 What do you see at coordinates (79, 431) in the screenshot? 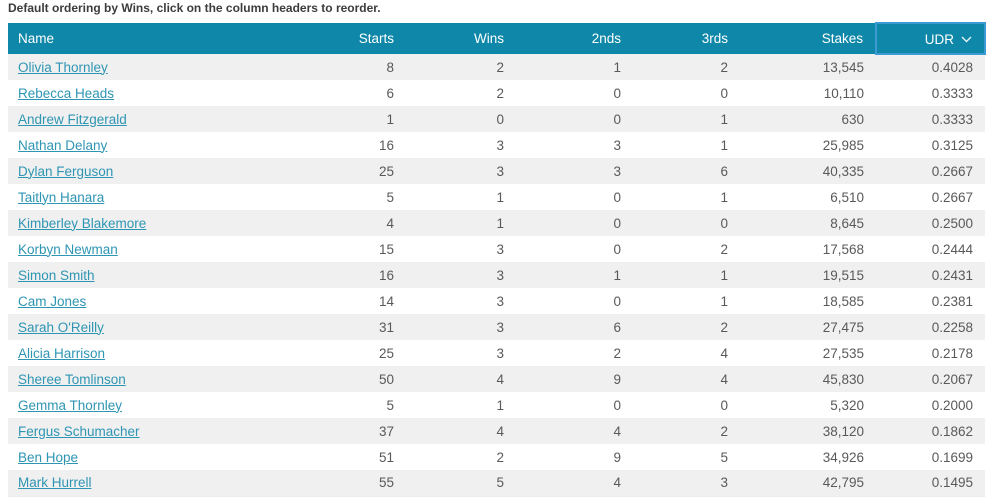
I see `name-link: Fergus Schumacher` at bounding box center [79, 431].